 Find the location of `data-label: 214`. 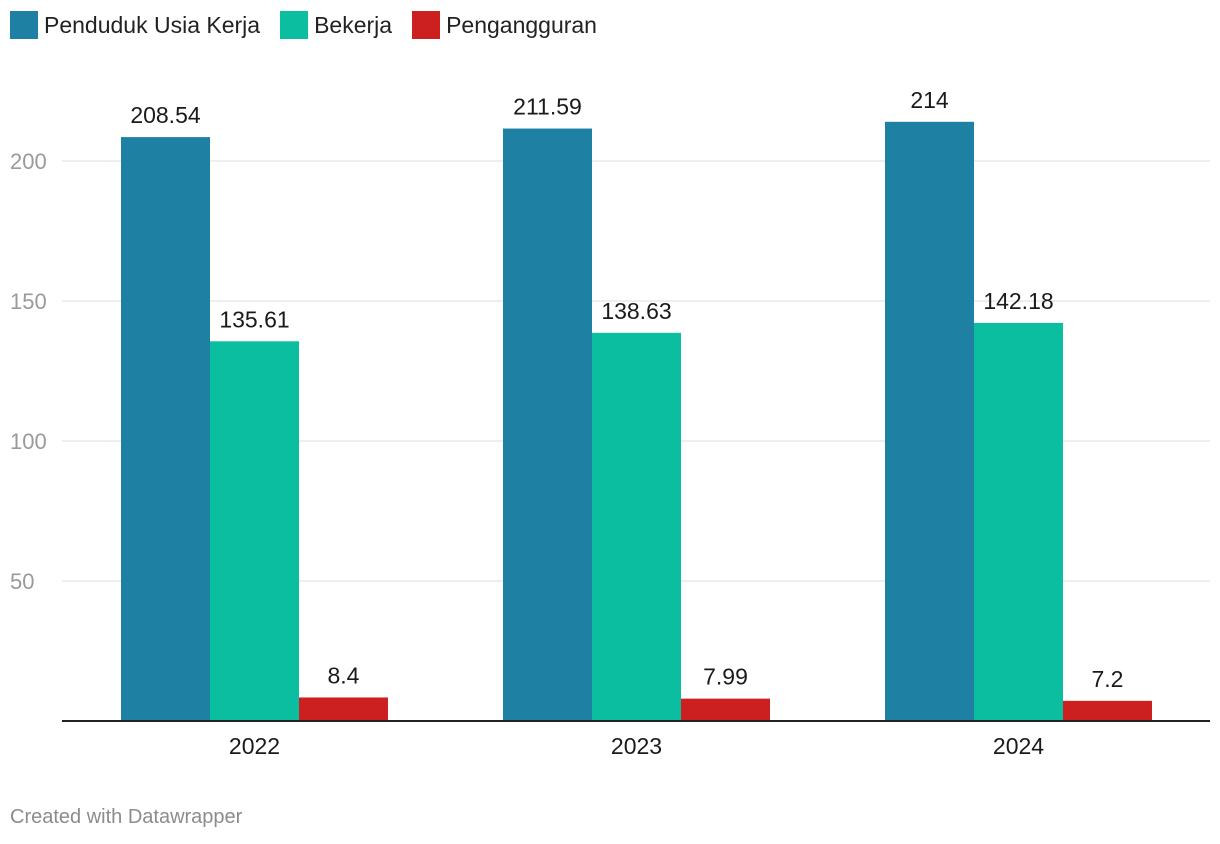

data-label: 214 is located at coordinates (929, 100).